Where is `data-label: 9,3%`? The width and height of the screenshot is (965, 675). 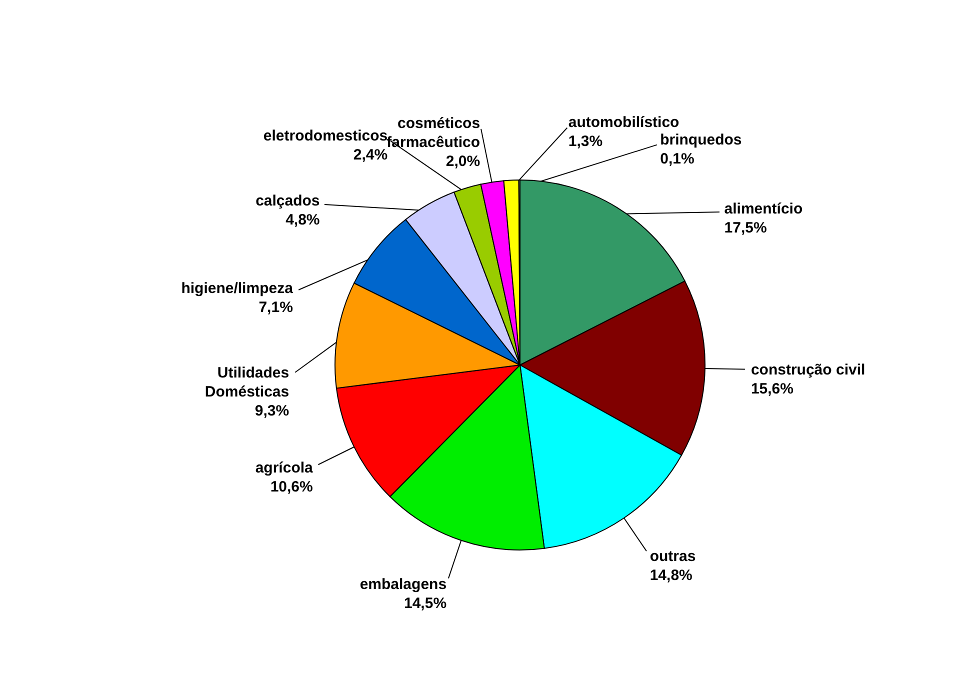 data-label: 9,3% is located at coordinates (272, 411).